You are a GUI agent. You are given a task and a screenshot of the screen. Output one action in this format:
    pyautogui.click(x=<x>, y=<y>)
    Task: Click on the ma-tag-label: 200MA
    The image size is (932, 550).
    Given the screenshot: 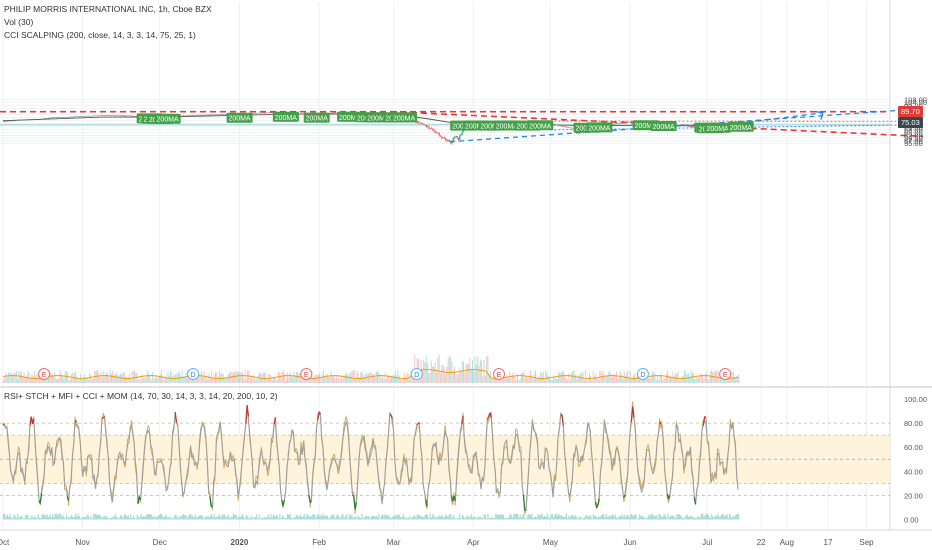 What is the action you would take?
    pyautogui.click(x=507, y=126)
    